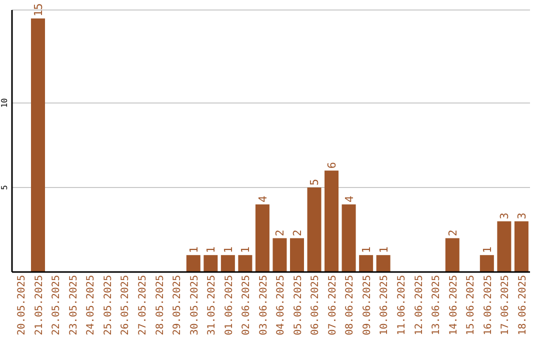 The width and height of the screenshot is (540, 340). I want to click on x-tick-label: 02.06.2025, so click(246, 305).